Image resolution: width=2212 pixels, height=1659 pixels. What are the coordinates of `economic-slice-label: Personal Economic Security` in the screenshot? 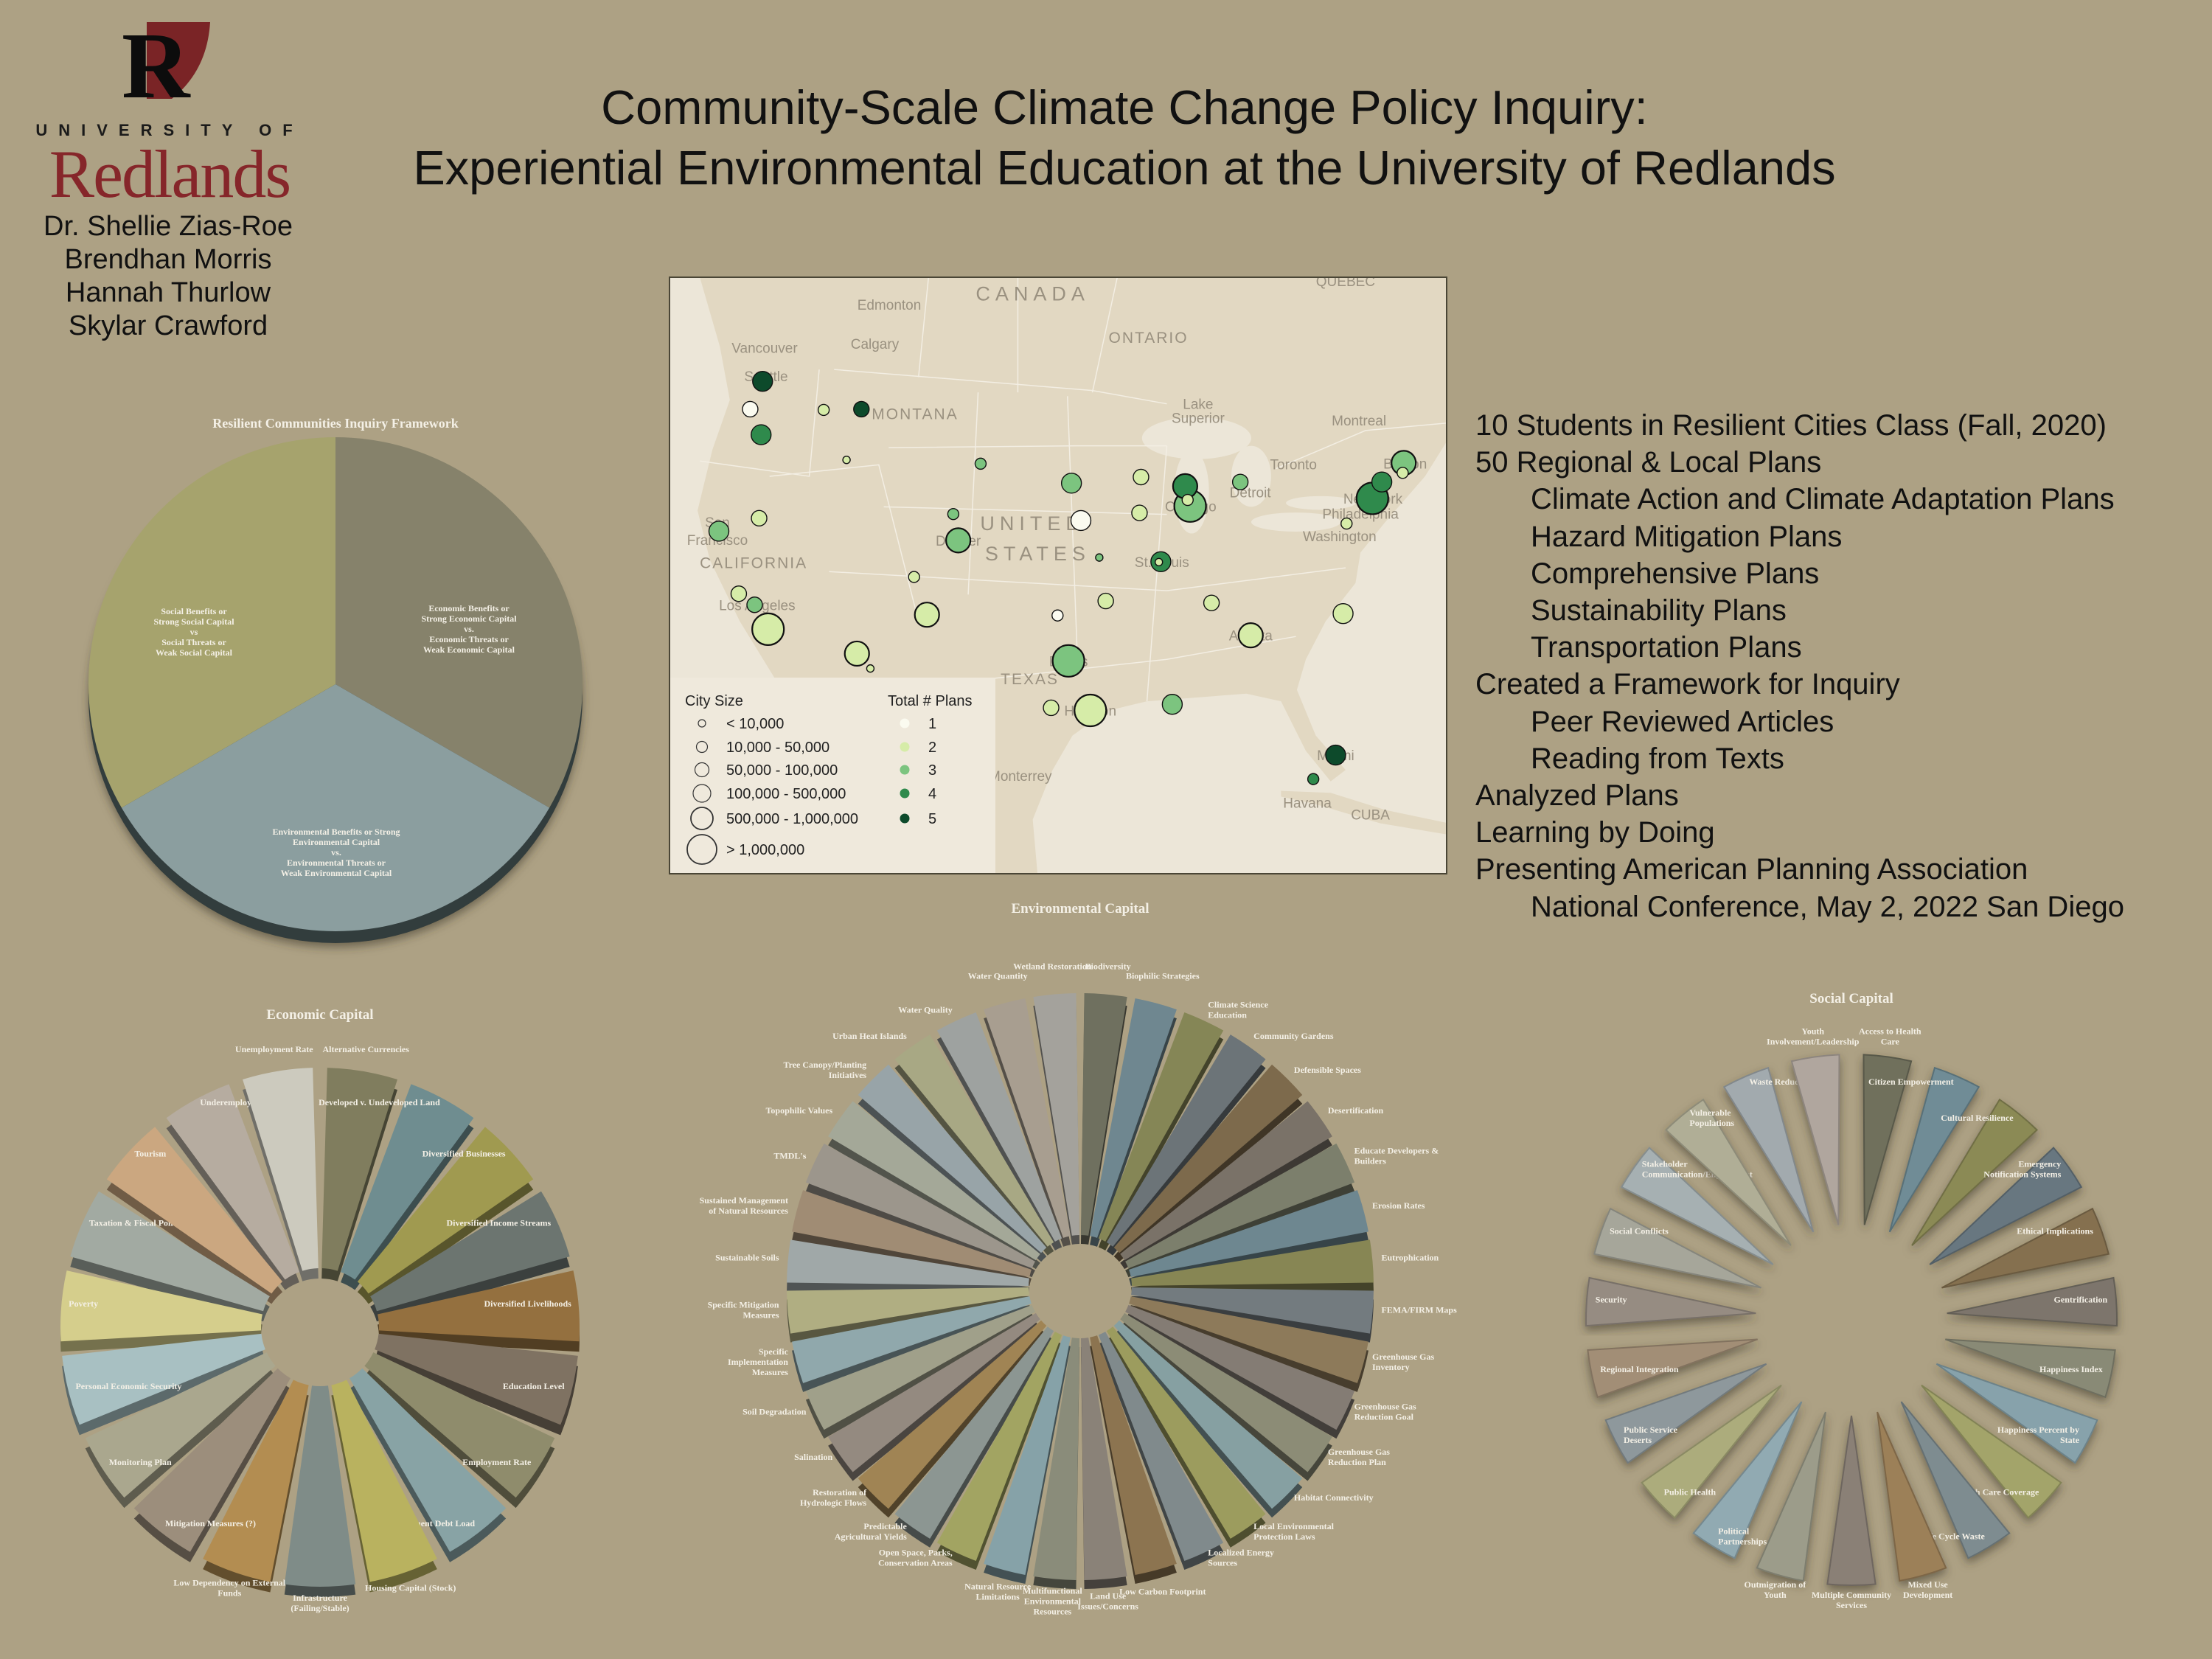 It's located at (128, 1386).